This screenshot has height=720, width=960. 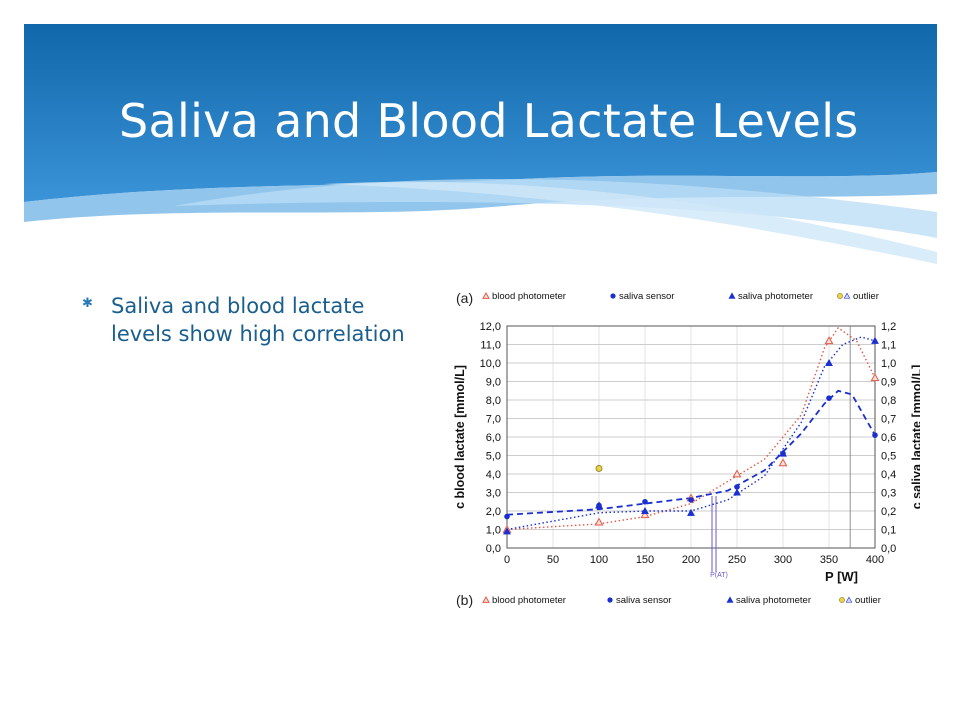 What do you see at coordinates (691, 560) in the screenshot?
I see `x-tick-label: 200` at bounding box center [691, 560].